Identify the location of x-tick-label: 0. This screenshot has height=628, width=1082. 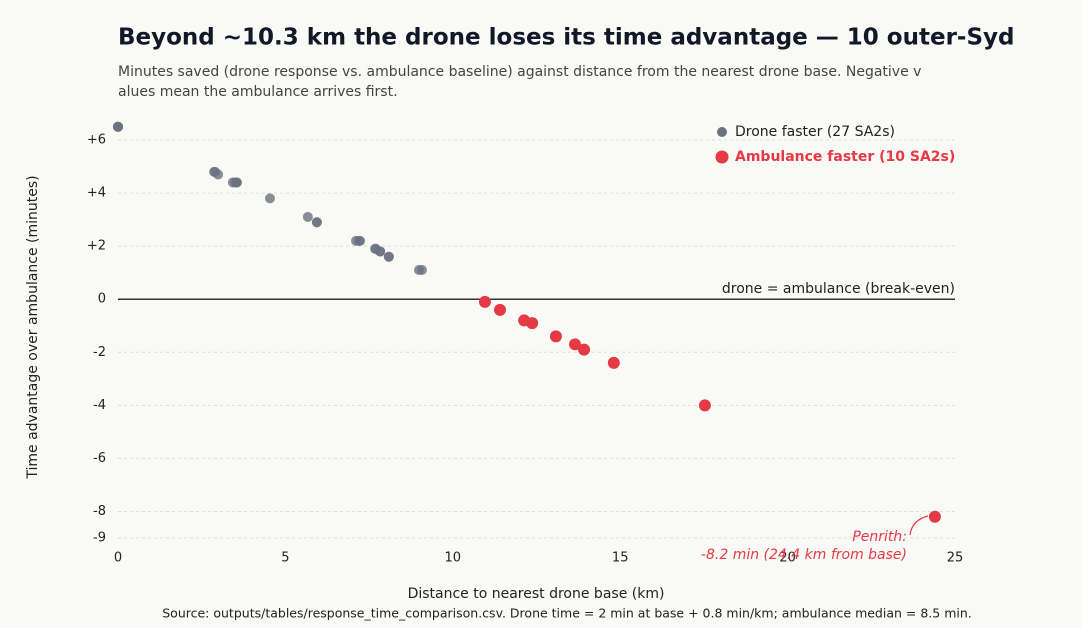
(118, 558).